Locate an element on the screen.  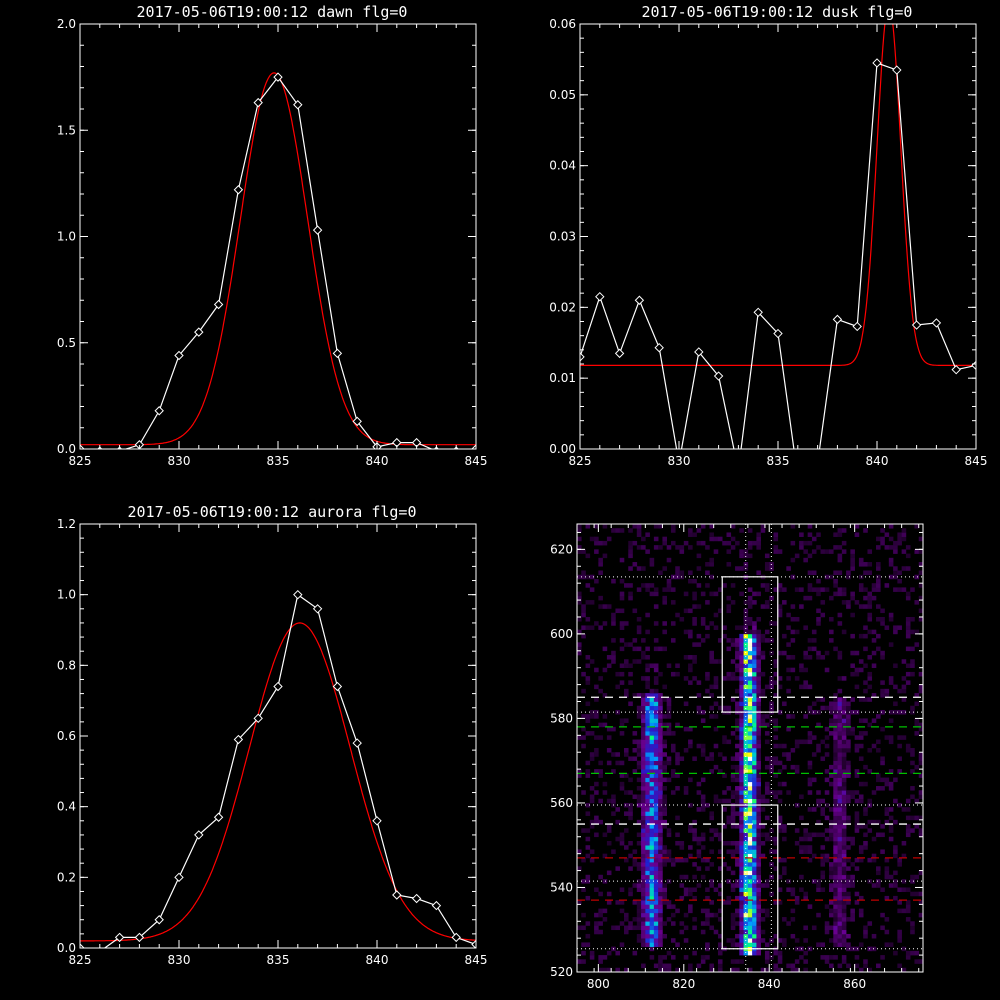
y-tick-label: 600 is located at coordinates (561, 634).